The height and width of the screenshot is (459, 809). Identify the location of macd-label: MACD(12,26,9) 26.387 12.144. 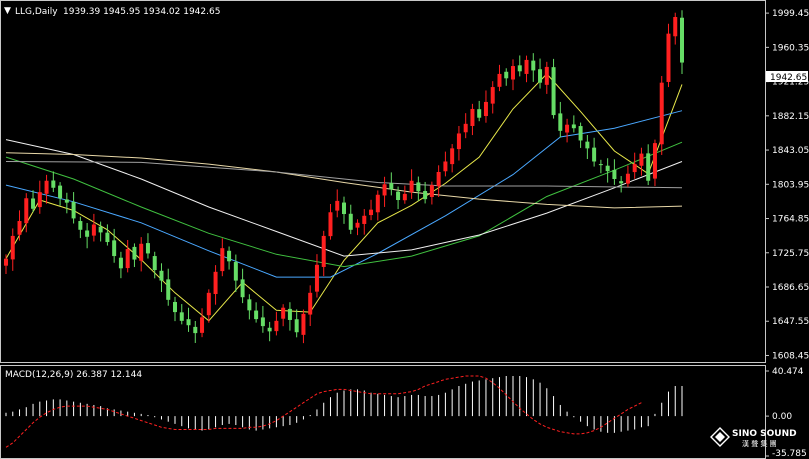
(73, 375).